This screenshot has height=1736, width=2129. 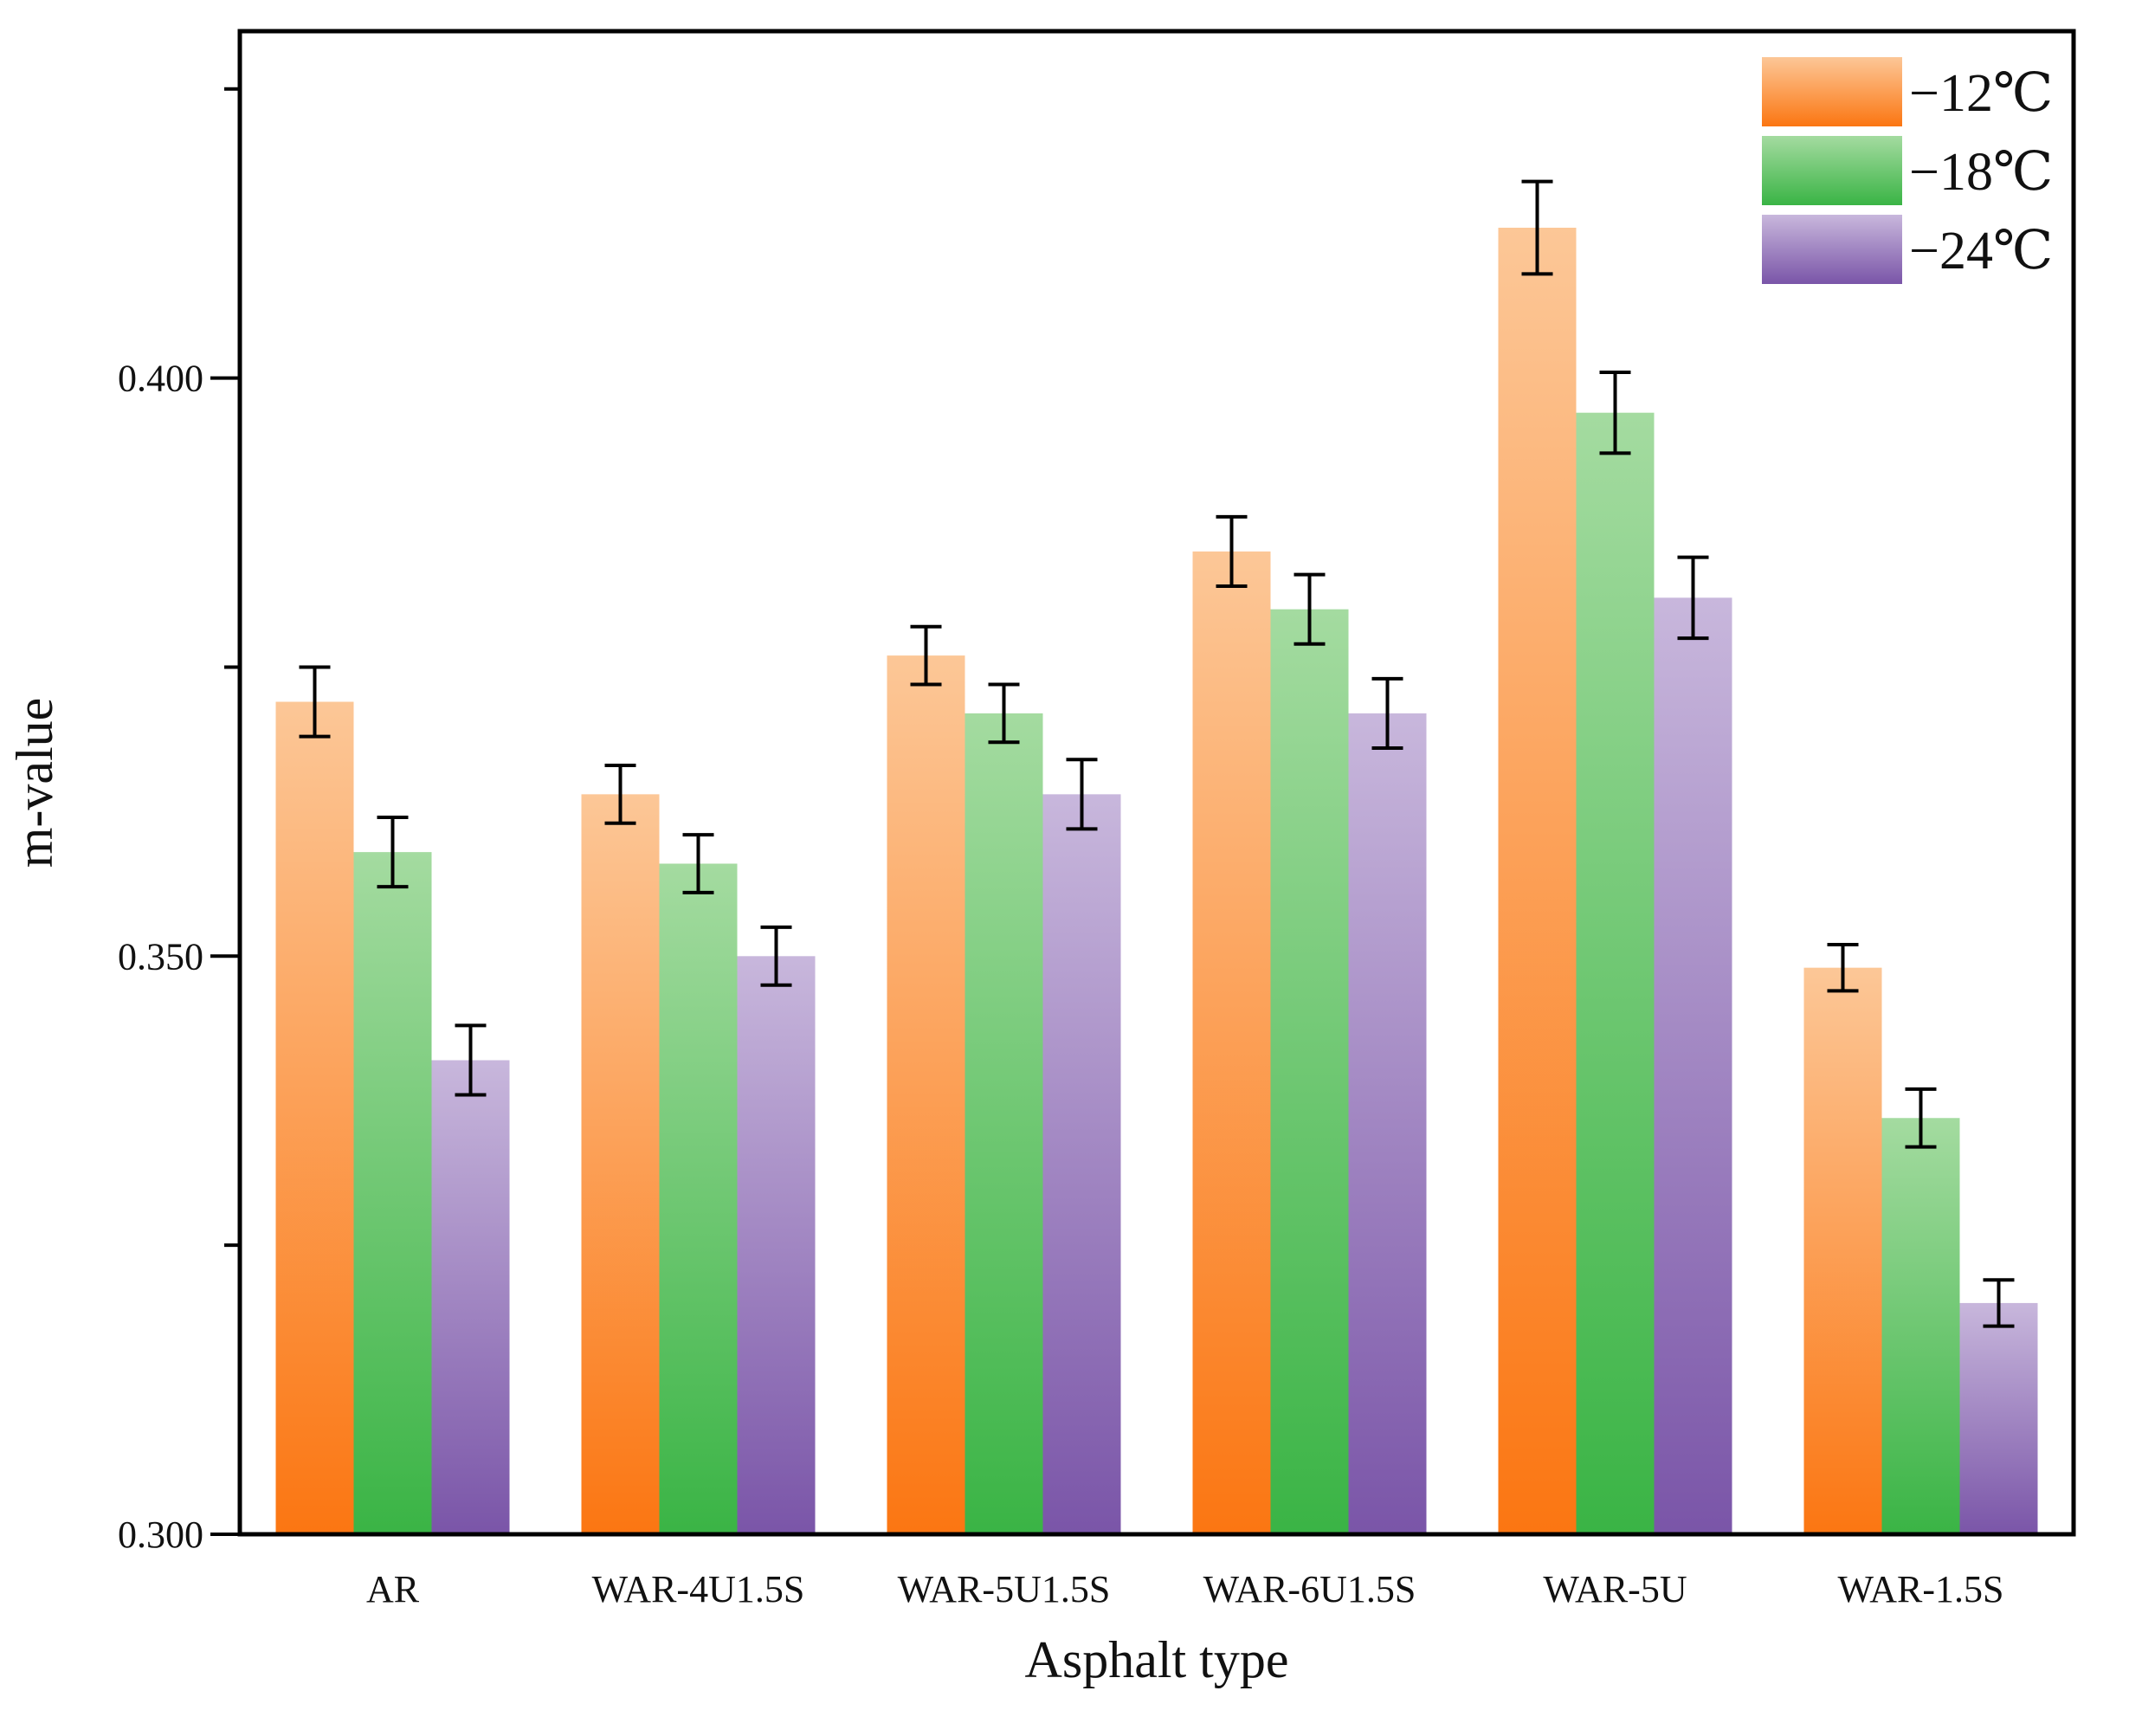 I want to click on y-axis-title: m-value, so click(x=34, y=783).